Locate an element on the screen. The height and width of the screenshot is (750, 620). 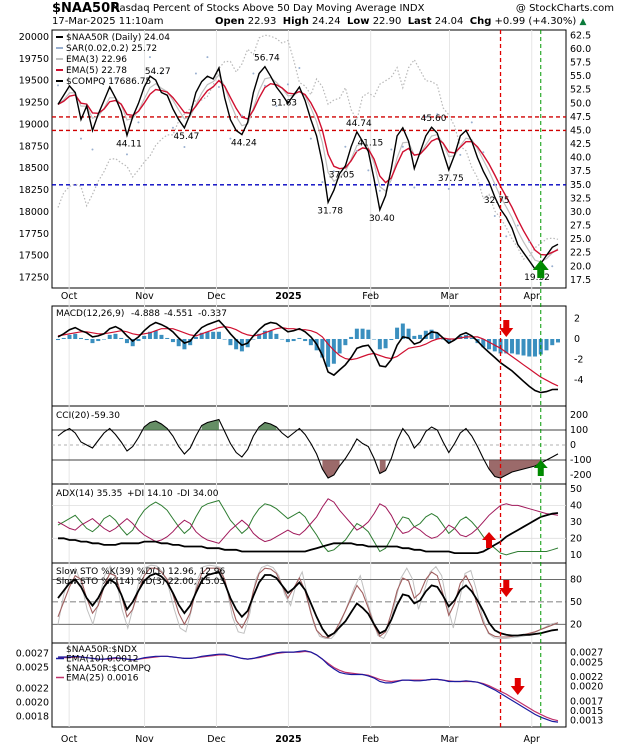
macd-right-tick: 0 is located at coordinates (577, 339).